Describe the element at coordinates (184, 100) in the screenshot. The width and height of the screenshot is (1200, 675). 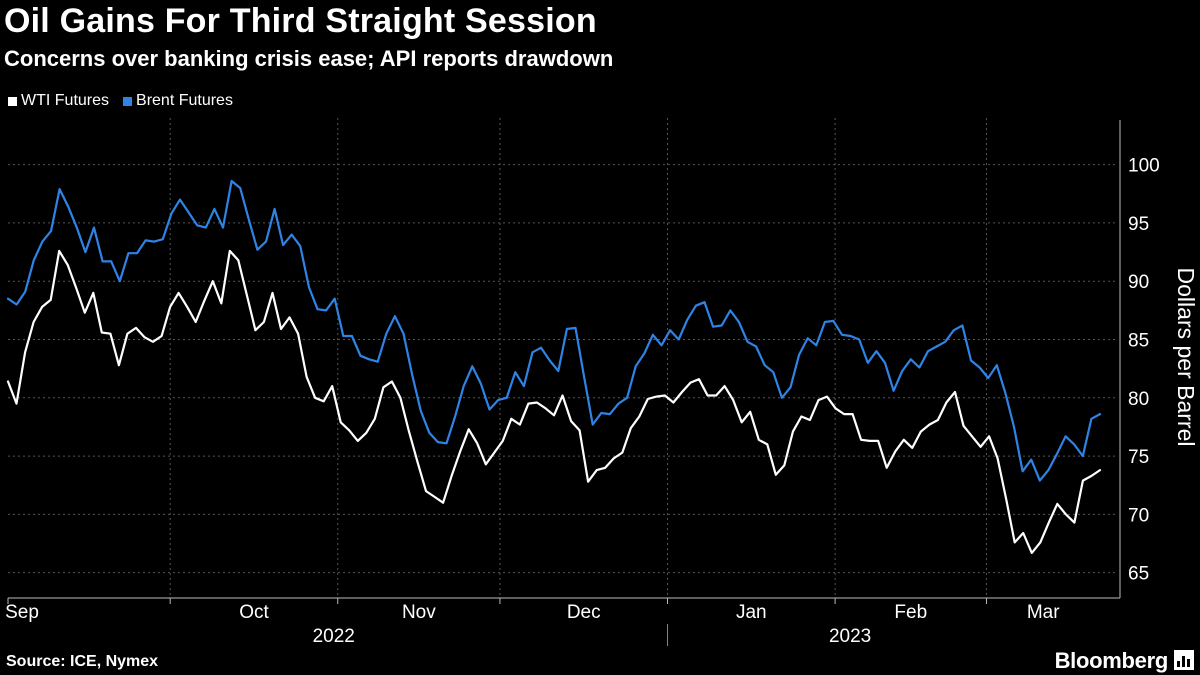
I see `legend-label-brent: Brent Futures` at that location.